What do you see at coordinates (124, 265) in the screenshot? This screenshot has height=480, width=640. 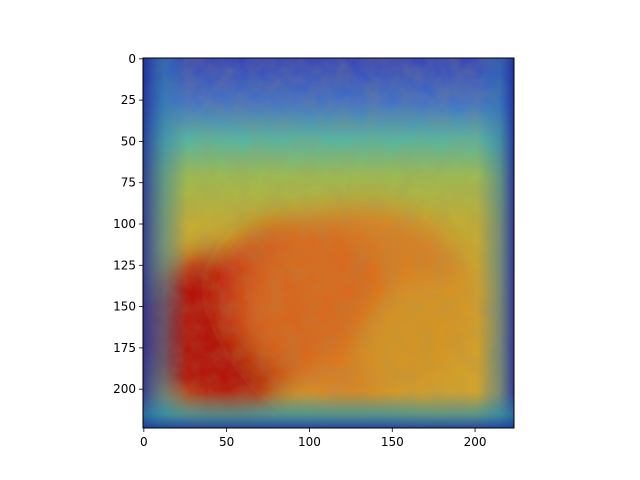 I see `y-tick-label: 125` at bounding box center [124, 265].